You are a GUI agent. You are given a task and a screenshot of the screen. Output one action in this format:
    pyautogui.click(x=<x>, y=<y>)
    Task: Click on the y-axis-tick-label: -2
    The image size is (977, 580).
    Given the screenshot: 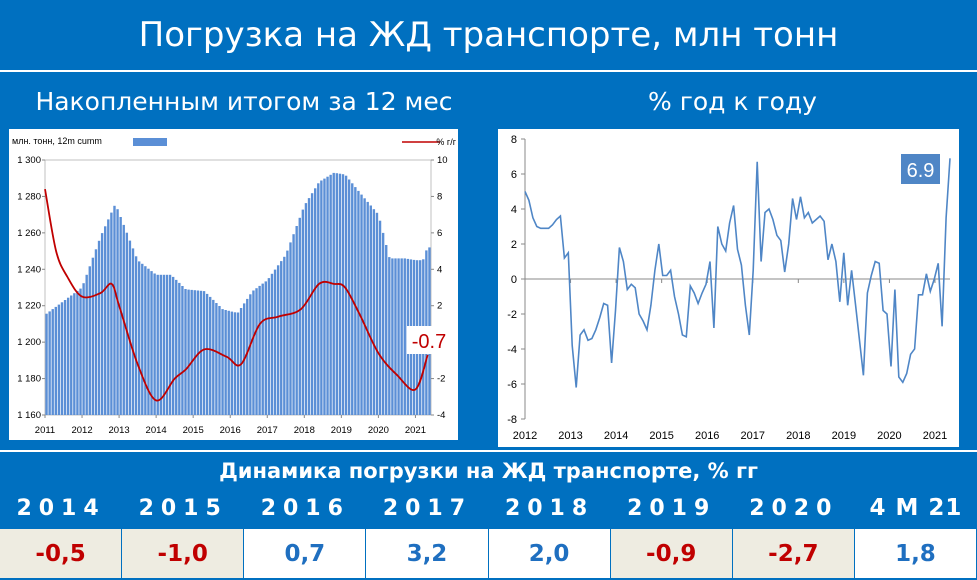 What is the action you would take?
    pyautogui.click(x=512, y=315)
    